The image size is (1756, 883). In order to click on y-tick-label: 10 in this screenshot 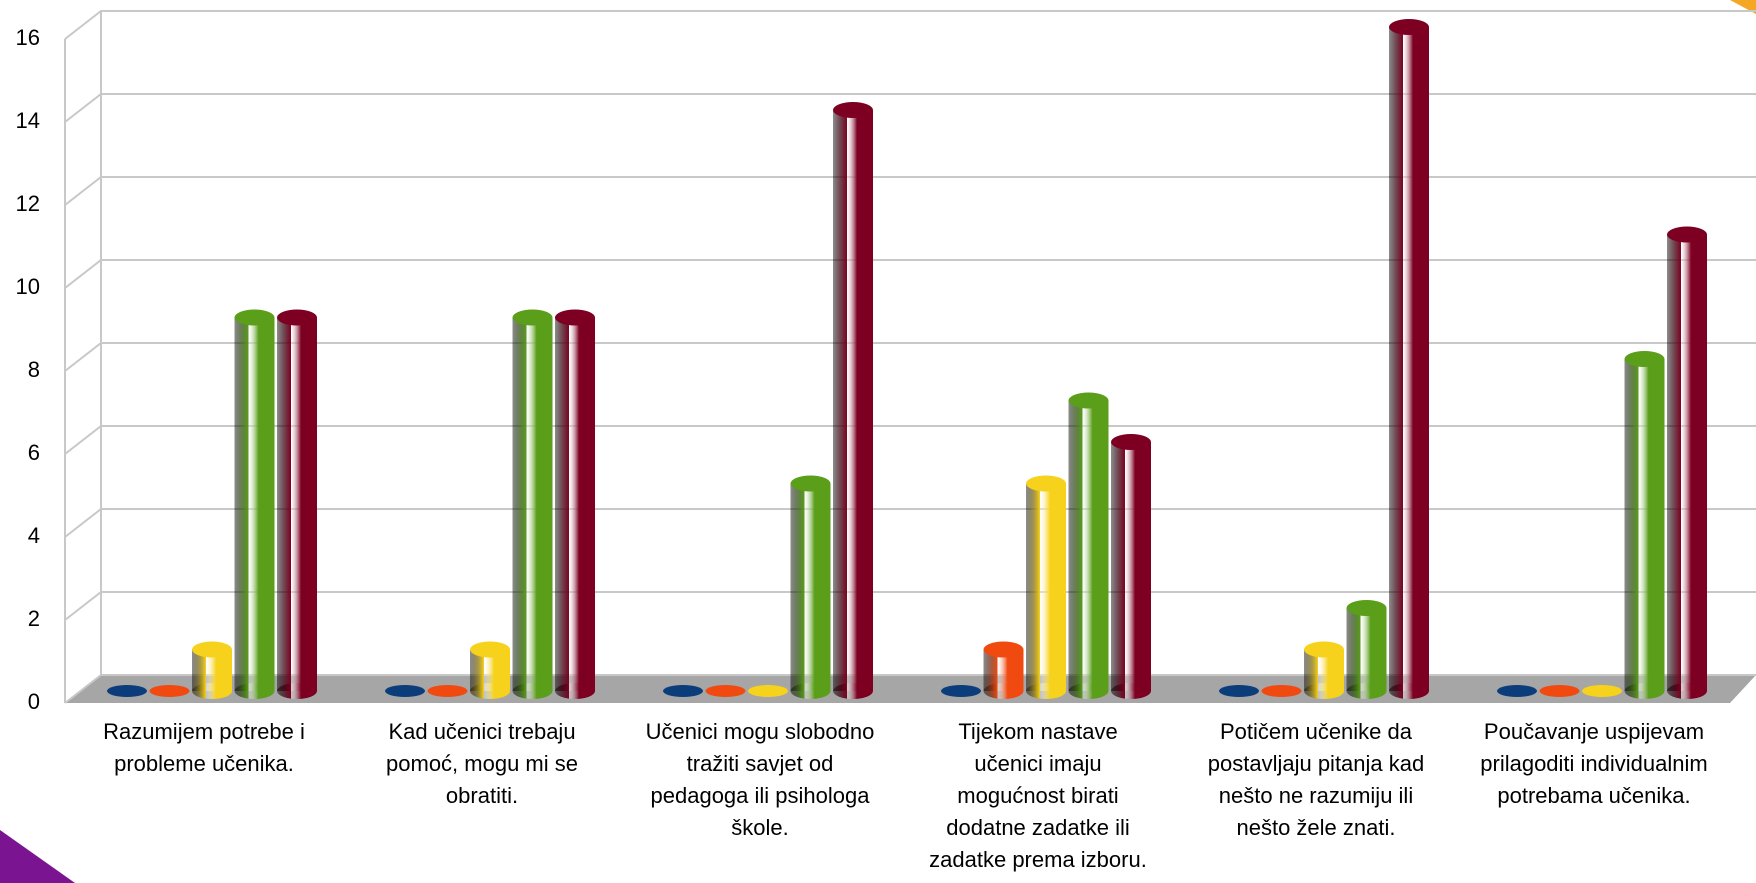, I will do `click(28, 286)`.